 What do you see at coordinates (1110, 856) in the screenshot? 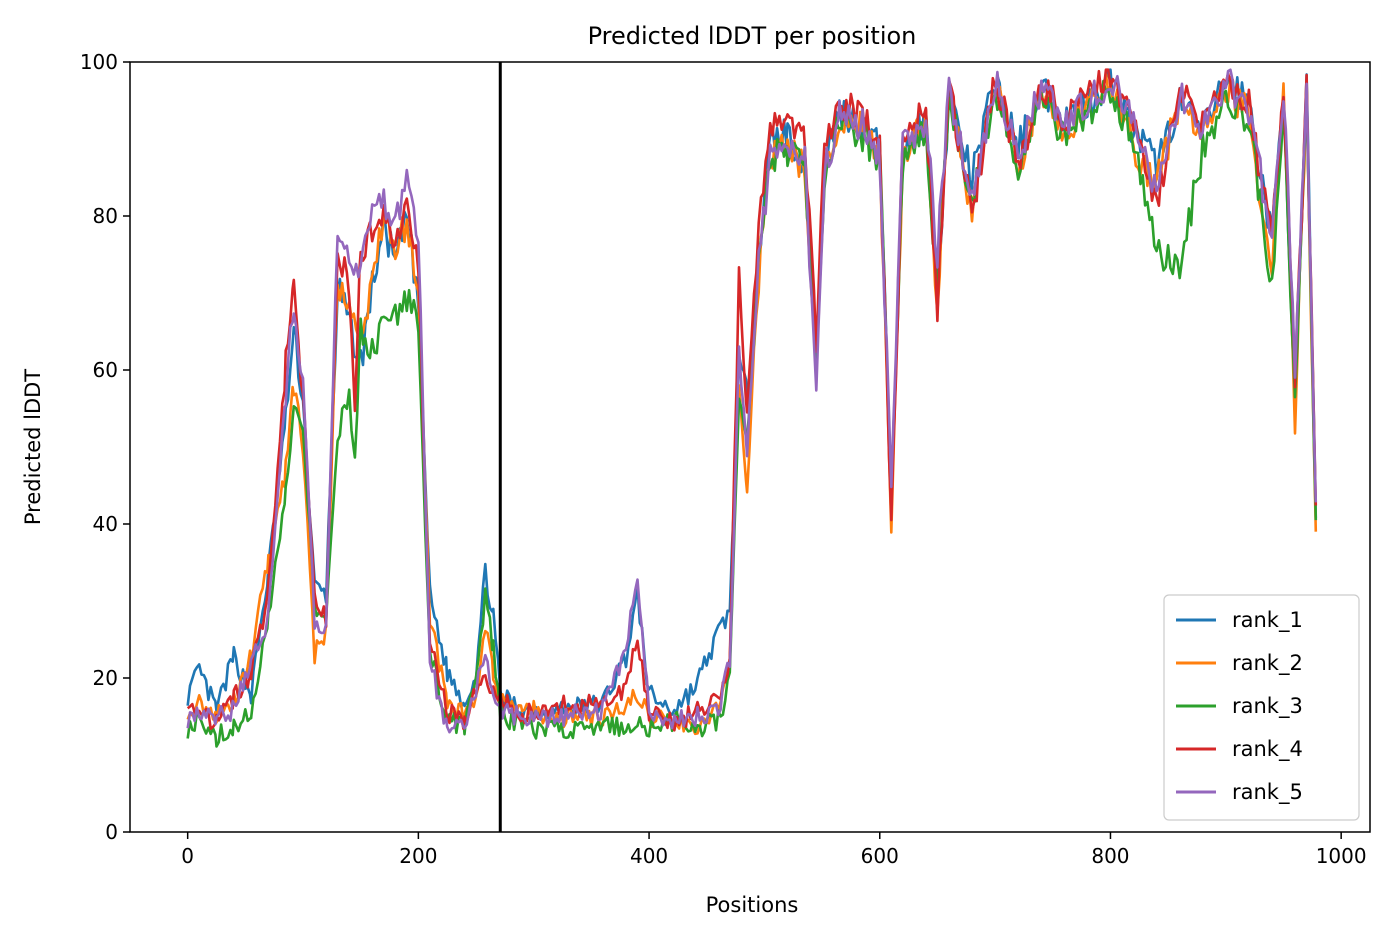
I see `x-tick-label: 800` at bounding box center [1110, 856].